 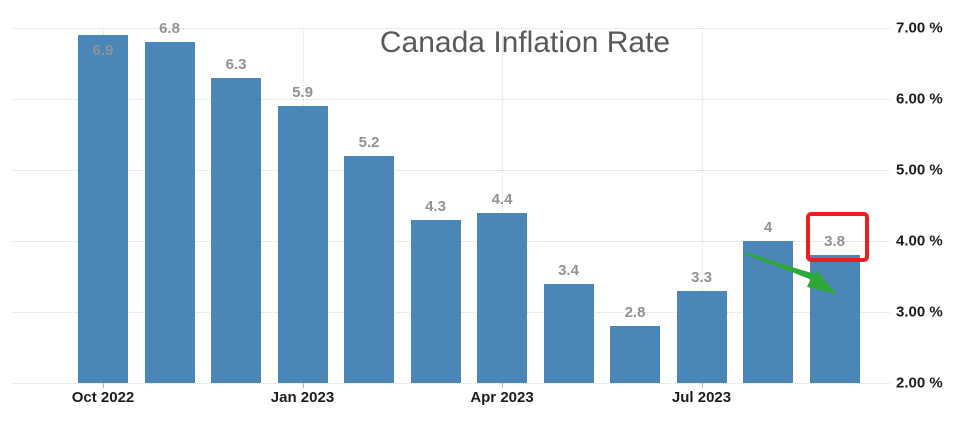 I want to click on y-axis-tick-label: 6.00 %, so click(x=919, y=99).